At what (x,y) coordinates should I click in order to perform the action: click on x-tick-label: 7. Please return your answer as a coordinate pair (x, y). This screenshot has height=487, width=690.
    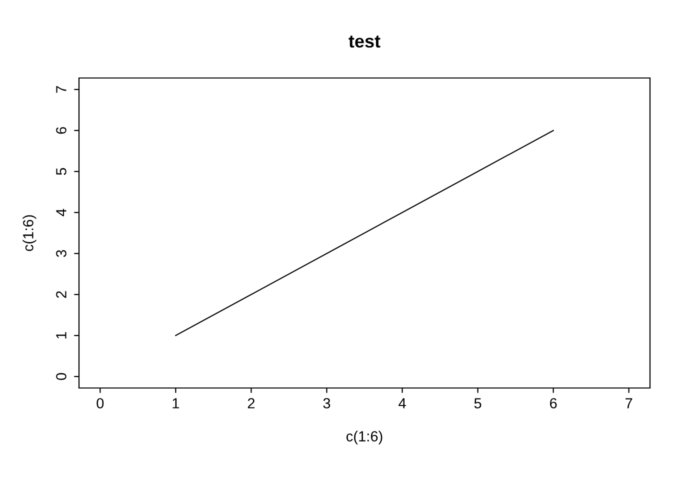
    Looking at the image, I should click on (629, 403).